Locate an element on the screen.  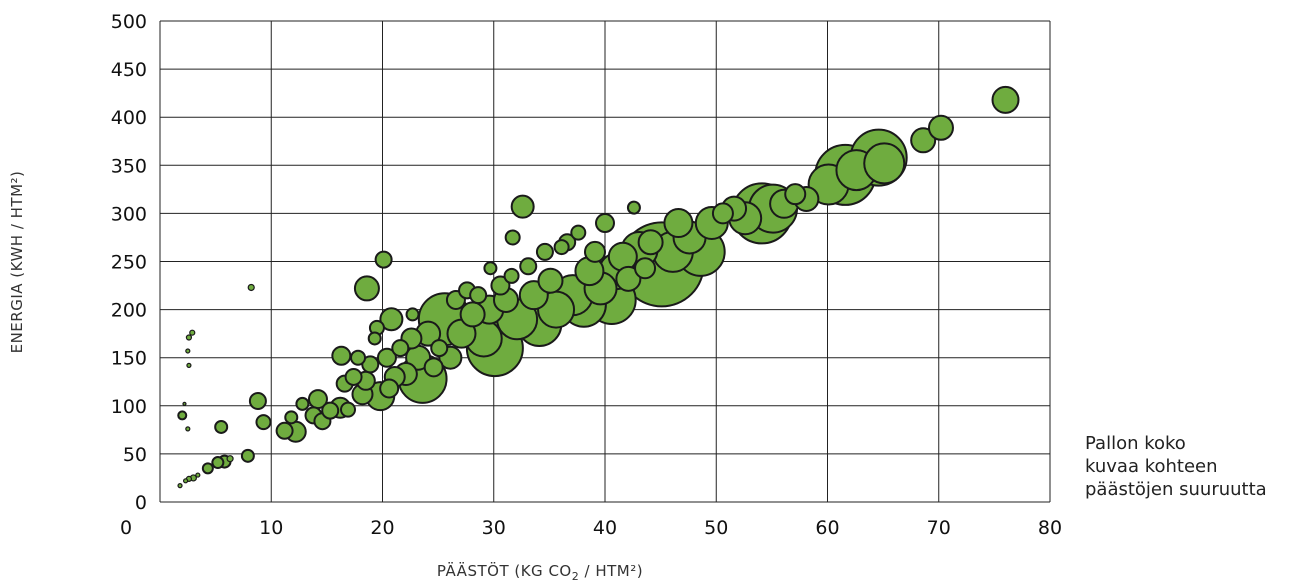
size-note-line-1: Pallon koko is located at coordinates (1135, 443).